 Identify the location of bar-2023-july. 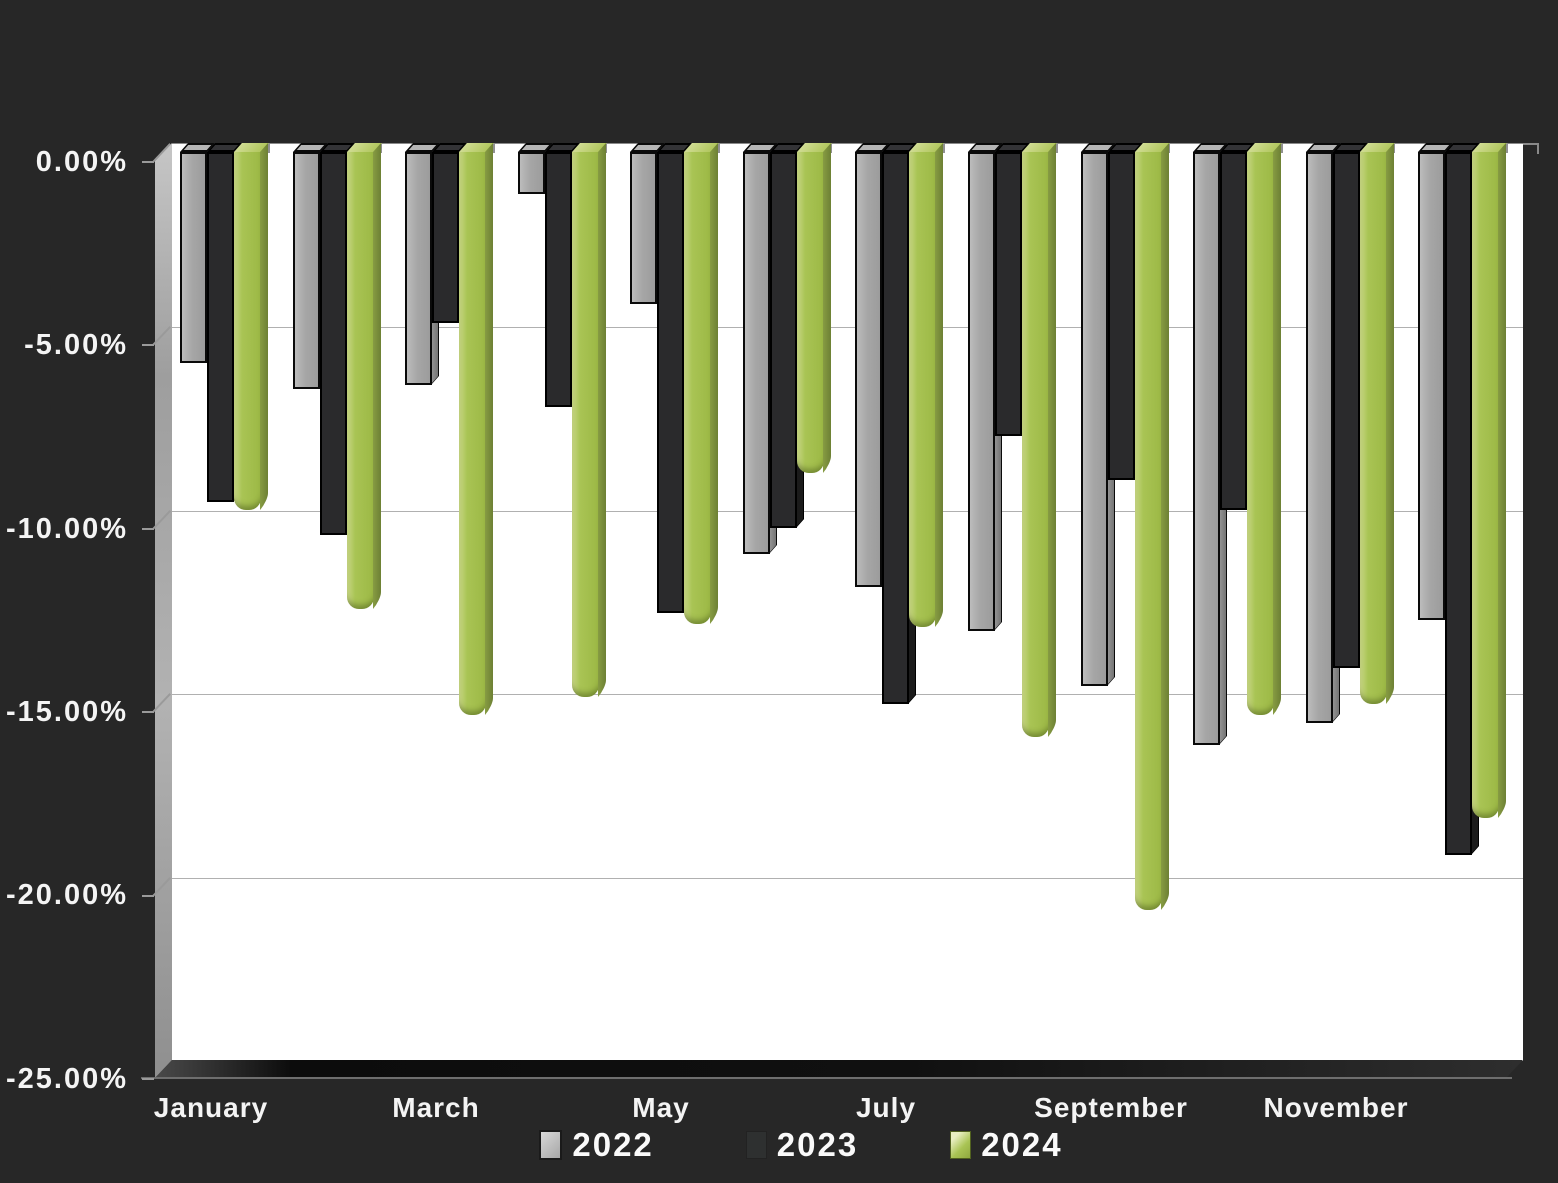
(899, 423).